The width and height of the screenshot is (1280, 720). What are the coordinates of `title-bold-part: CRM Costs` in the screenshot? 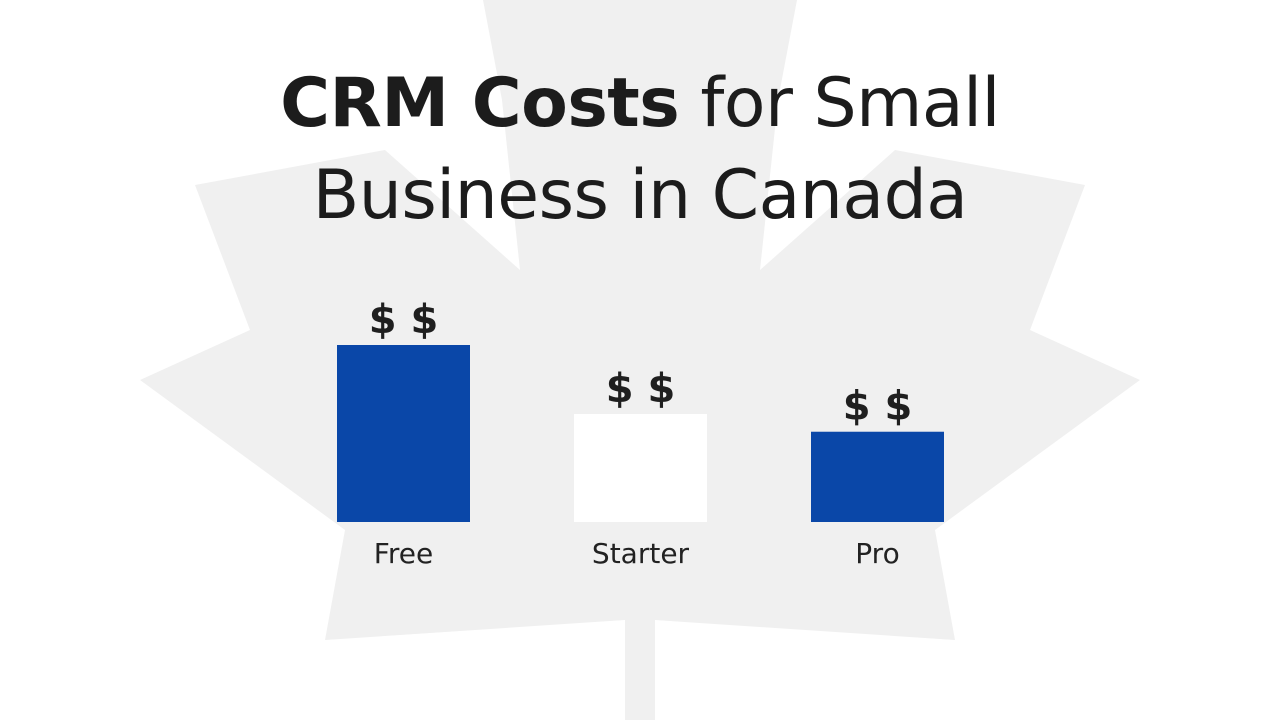 It's located at (480, 103).